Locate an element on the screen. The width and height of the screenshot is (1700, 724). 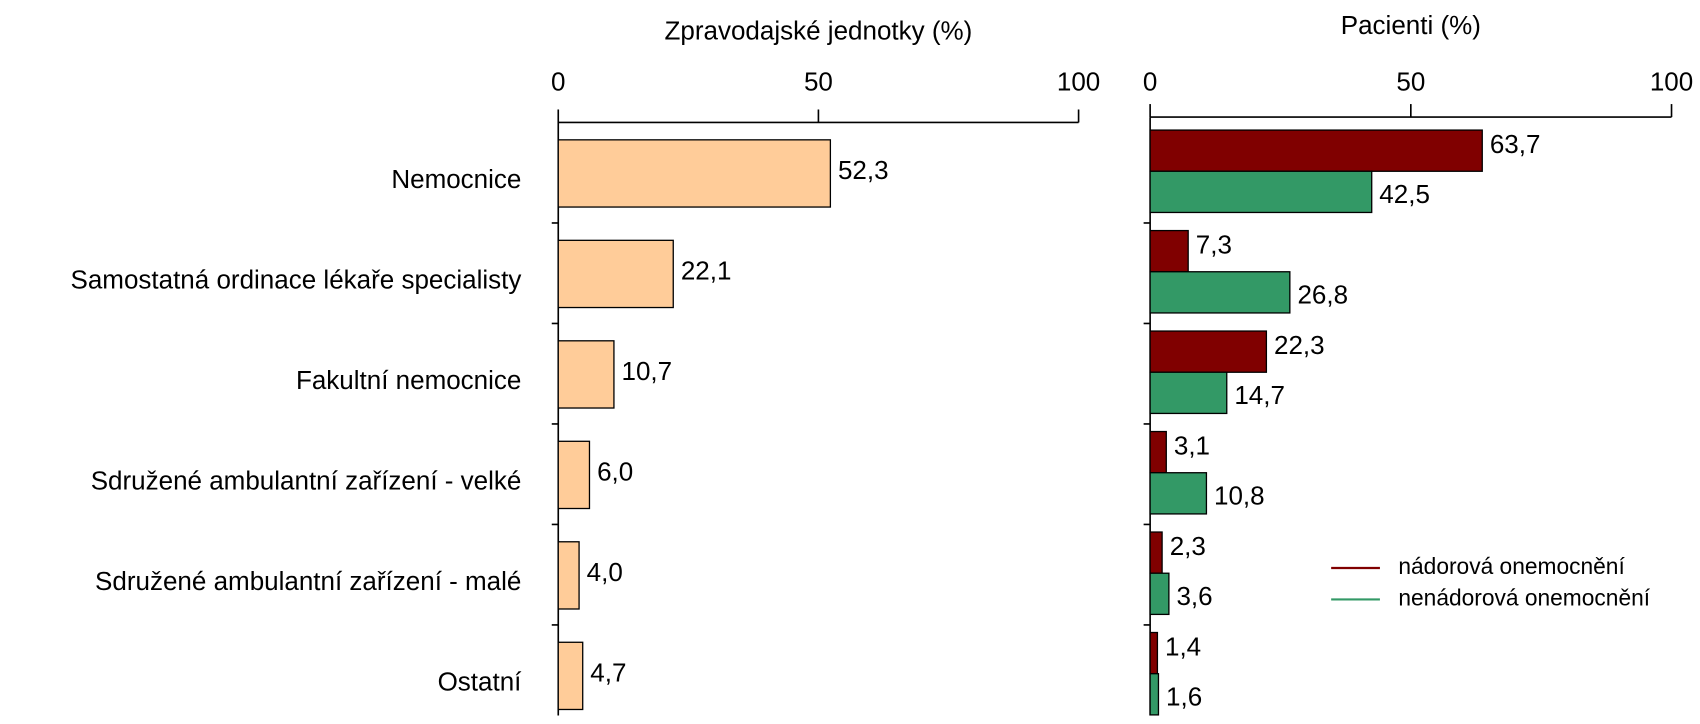
value-label: 22,3 is located at coordinates (1299, 345).